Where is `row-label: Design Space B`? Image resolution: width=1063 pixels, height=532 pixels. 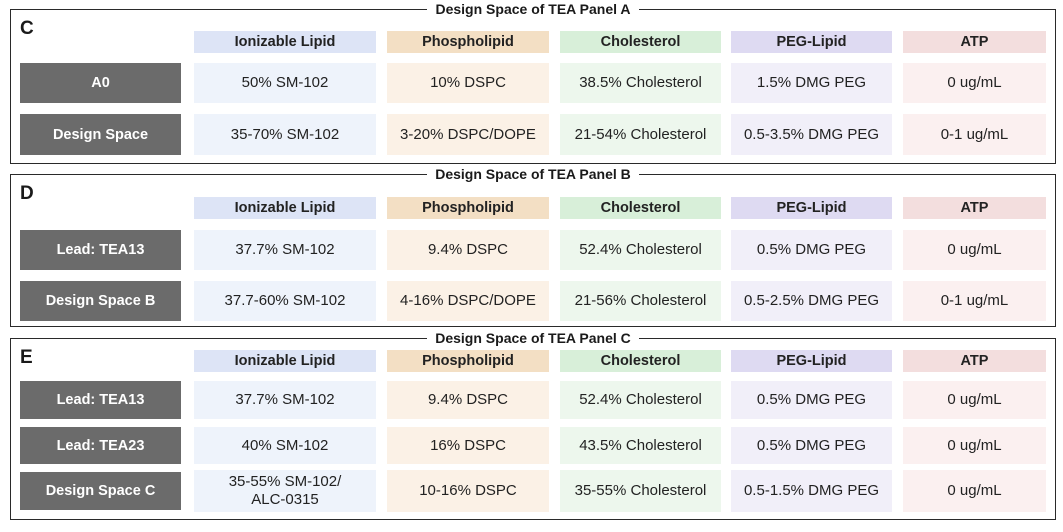 row-label: Design Space B is located at coordinates (100, 301).